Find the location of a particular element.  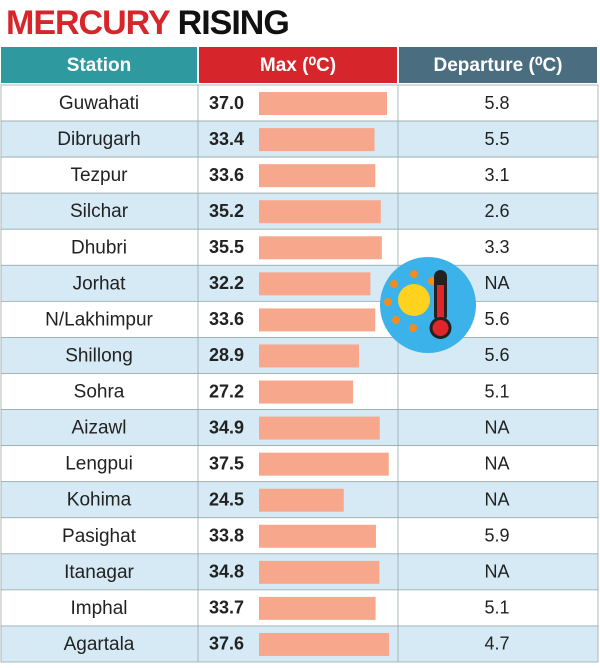

max-value: 35.5 is located at coordinates (226, 247).